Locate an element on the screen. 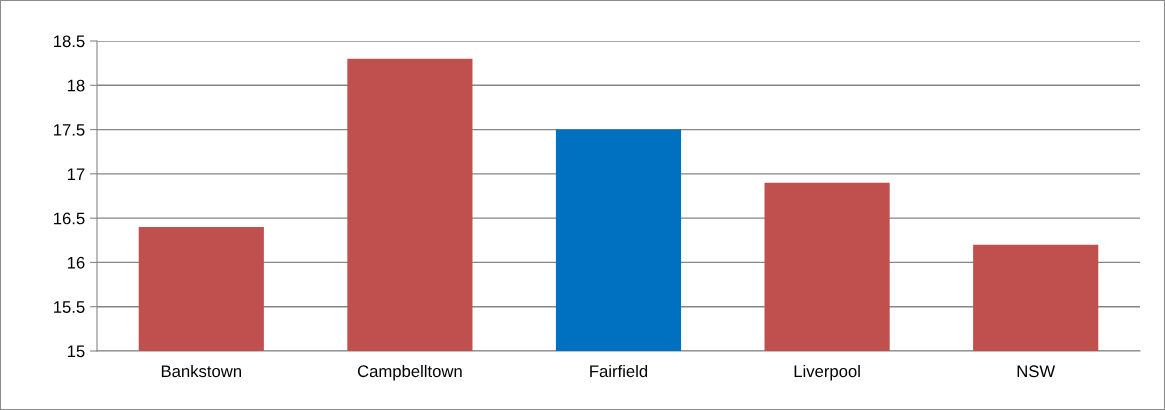  x-tick-label: Bankstown is located at coordinates (201, 371).